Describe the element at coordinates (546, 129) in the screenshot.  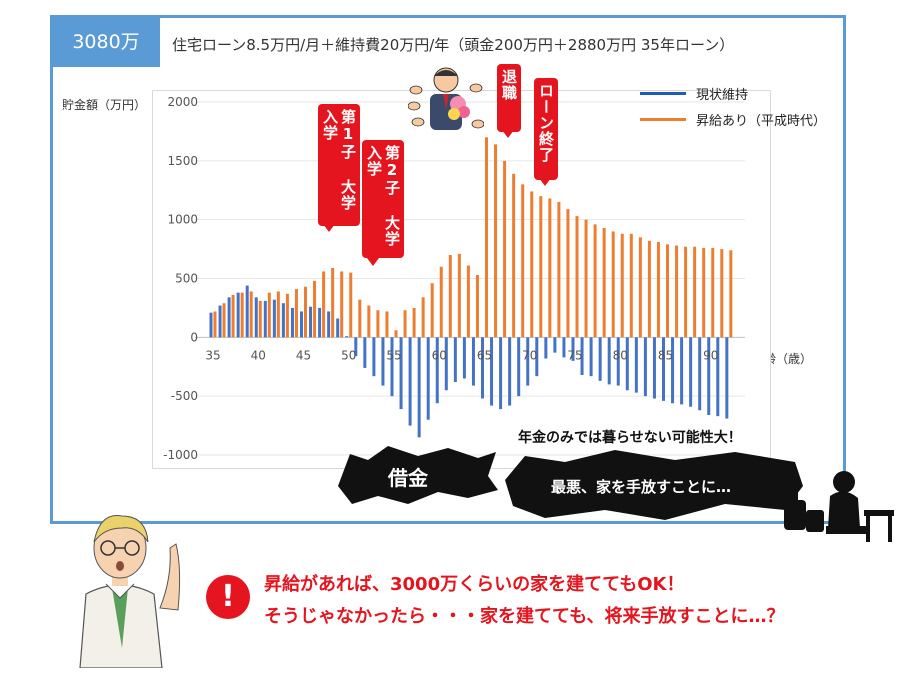
I see `callout-loan-end: ローン終了` at that location.